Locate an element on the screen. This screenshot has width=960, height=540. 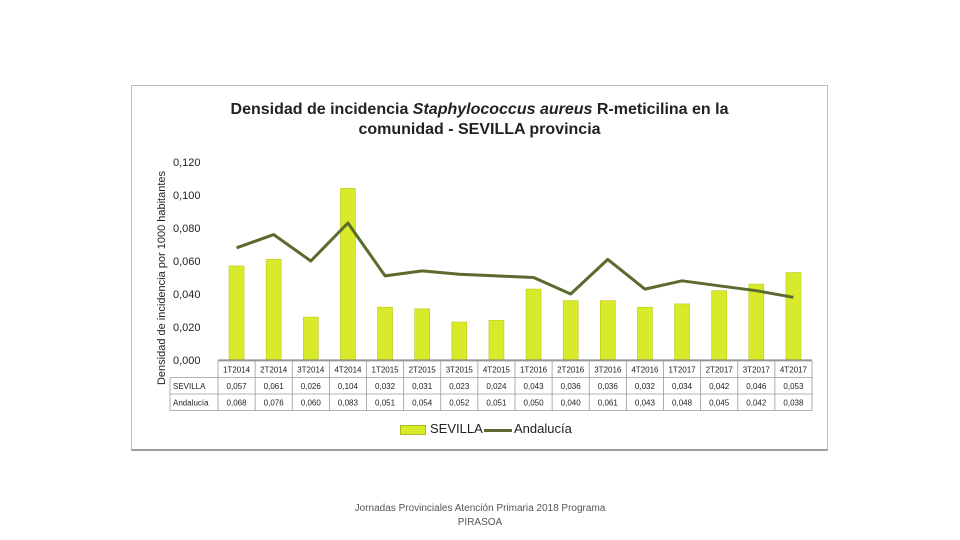
x-tick-label: 4T2016 is located at coordinates (645, 370).